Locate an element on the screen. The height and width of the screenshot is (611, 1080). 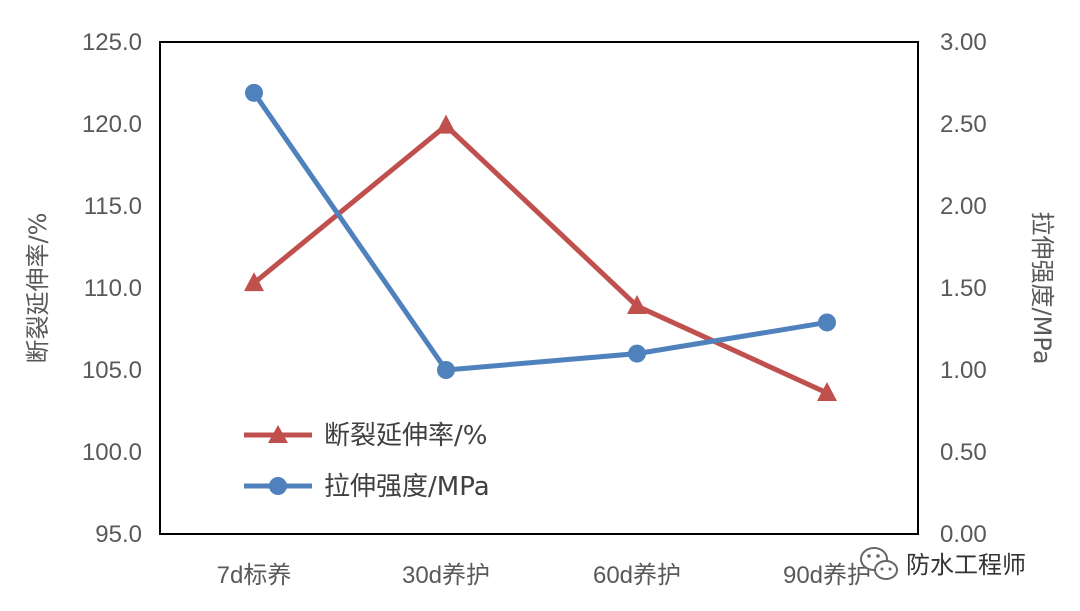
left-tick-label: 105.0 is located at coordinates (112, 370).